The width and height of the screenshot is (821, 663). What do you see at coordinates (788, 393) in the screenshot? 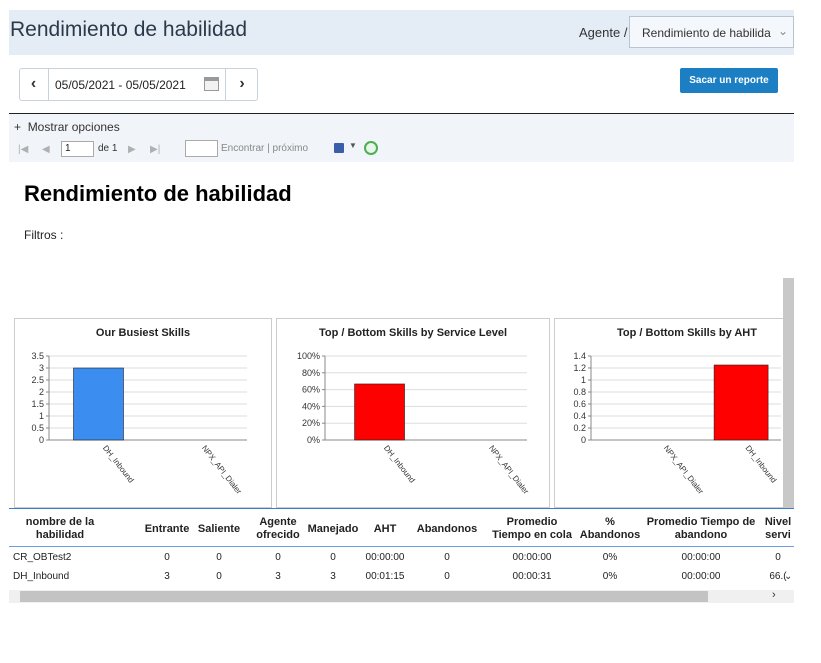
I see `vertical-scrollbar` at bounding box center [788, 393].